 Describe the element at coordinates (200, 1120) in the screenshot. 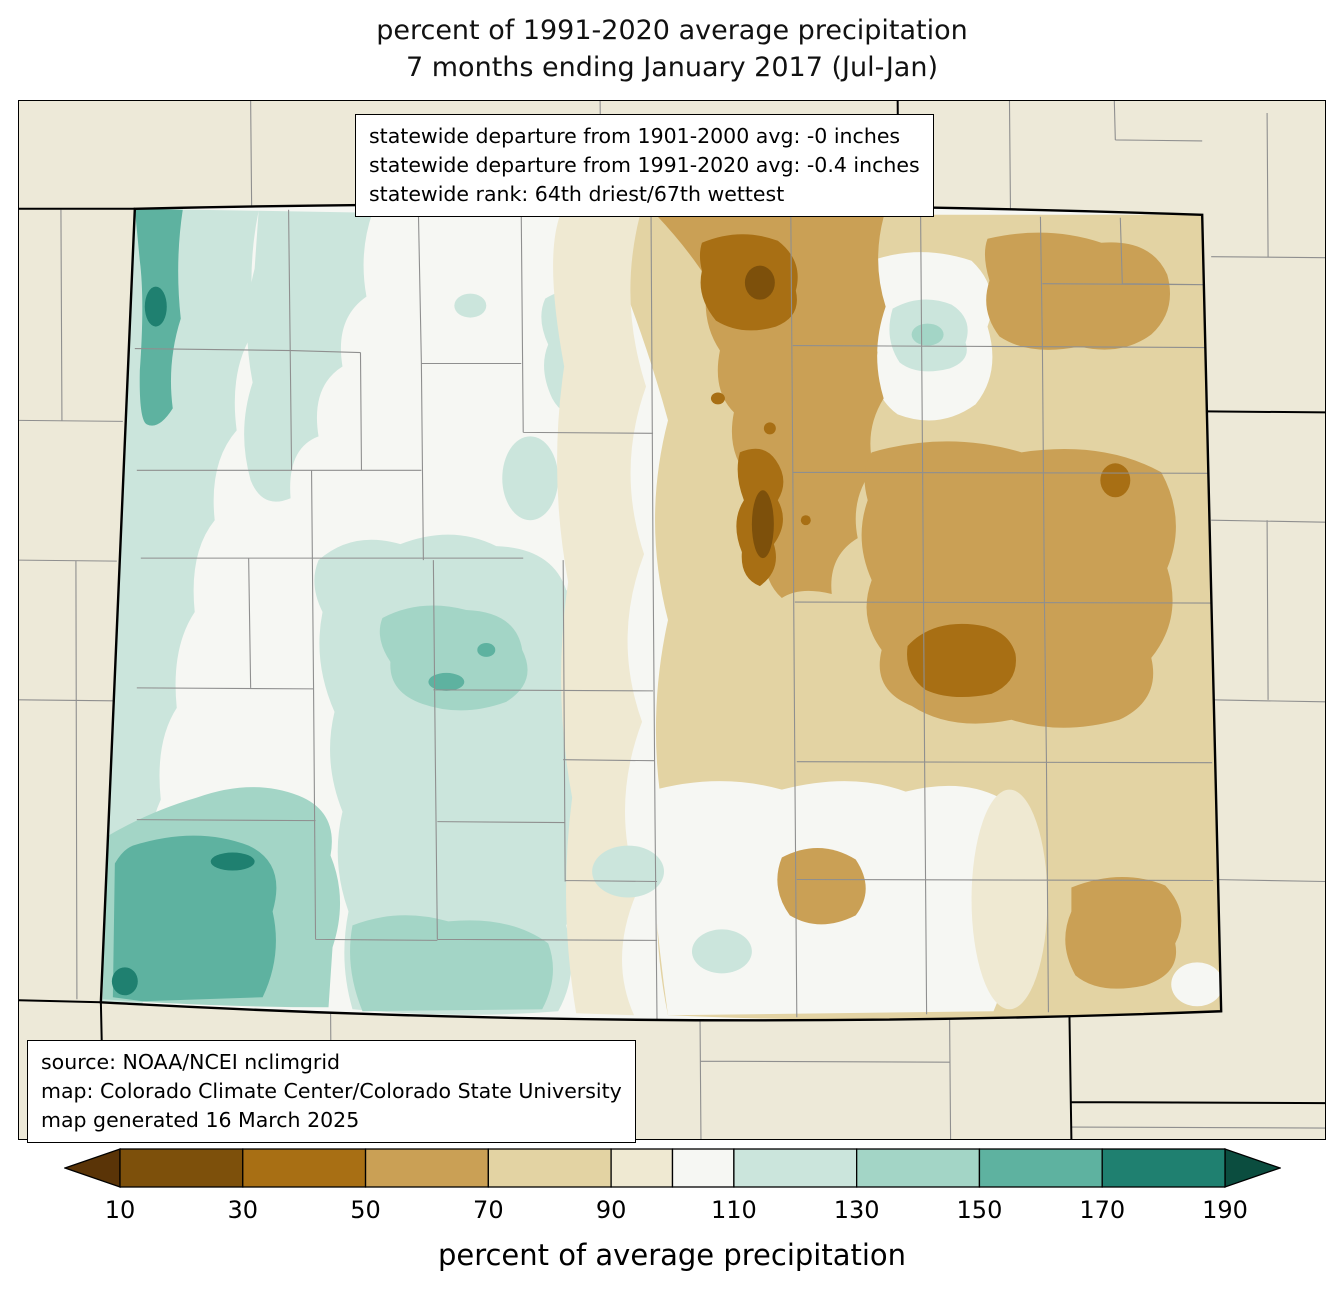

I see `source-line-3: map generated 16 March 2025` at that location.